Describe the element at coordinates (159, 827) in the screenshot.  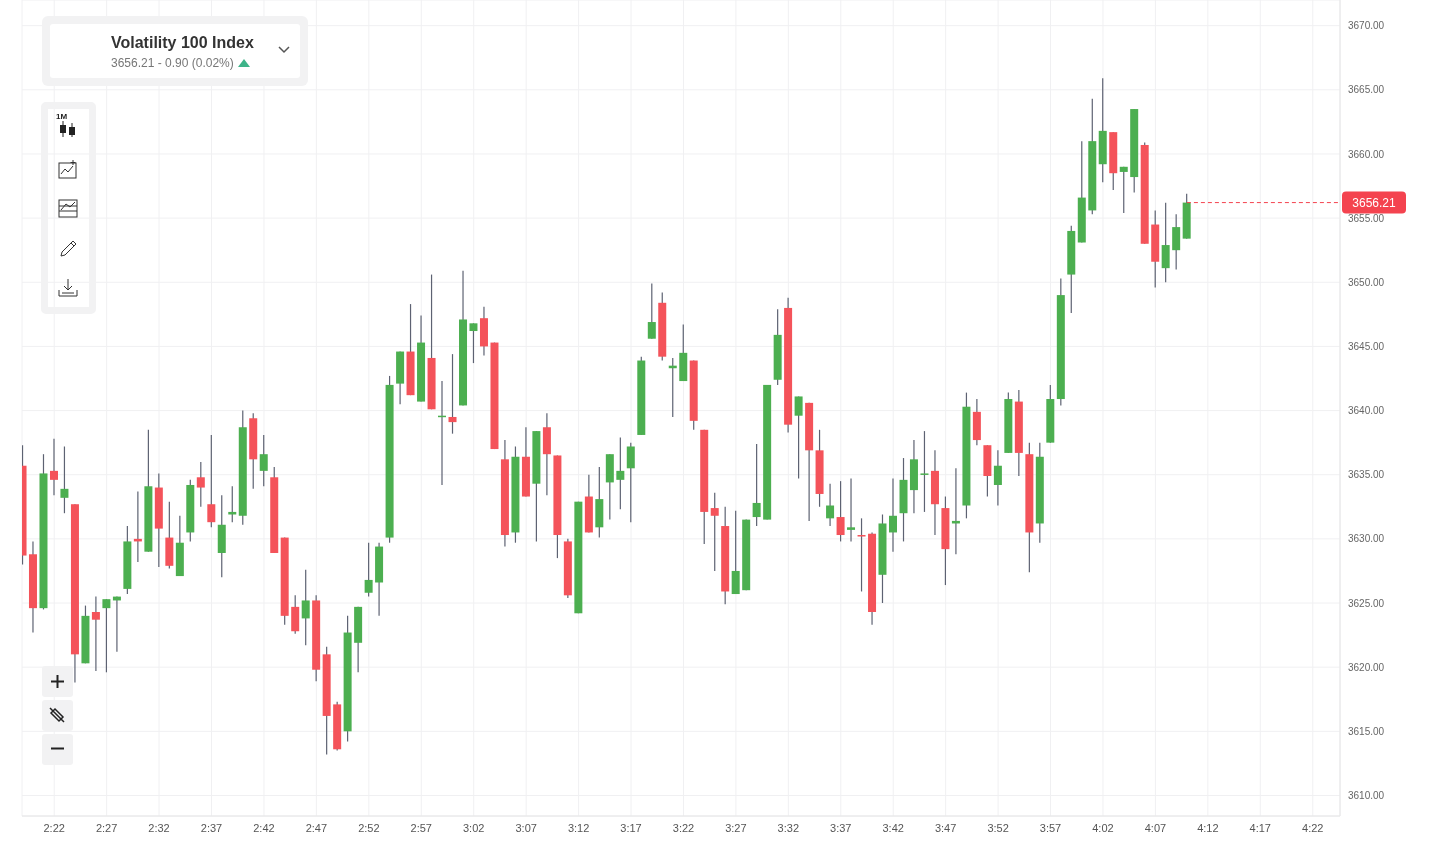
I see `x-tick-label: 2:32` at that location.